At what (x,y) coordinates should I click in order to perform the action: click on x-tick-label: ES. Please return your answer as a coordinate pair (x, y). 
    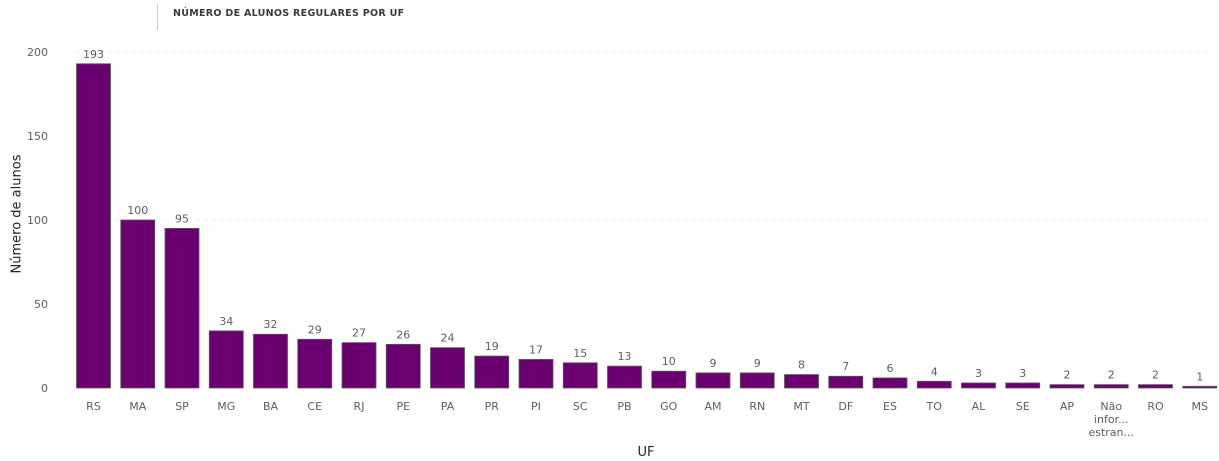
    Looking at the image, I should click on (890, 406).